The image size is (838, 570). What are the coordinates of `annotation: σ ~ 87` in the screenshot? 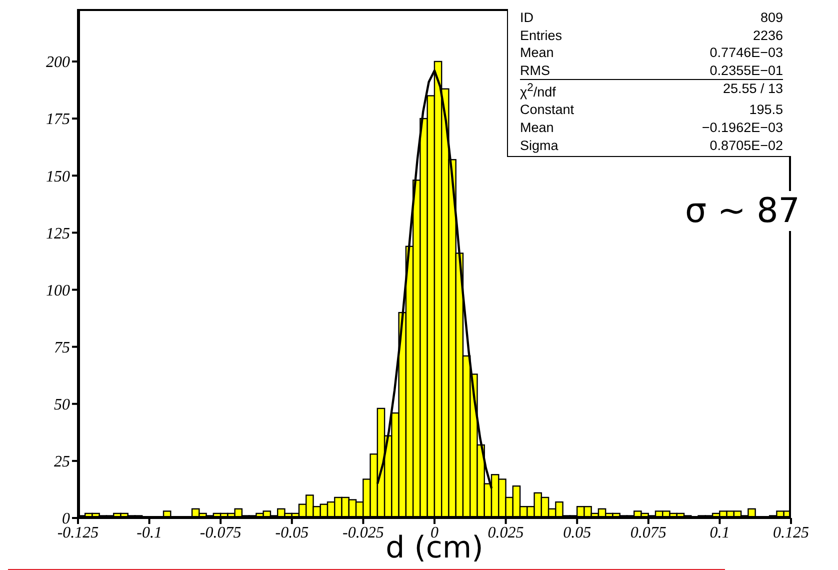 It's located at (742, 211).